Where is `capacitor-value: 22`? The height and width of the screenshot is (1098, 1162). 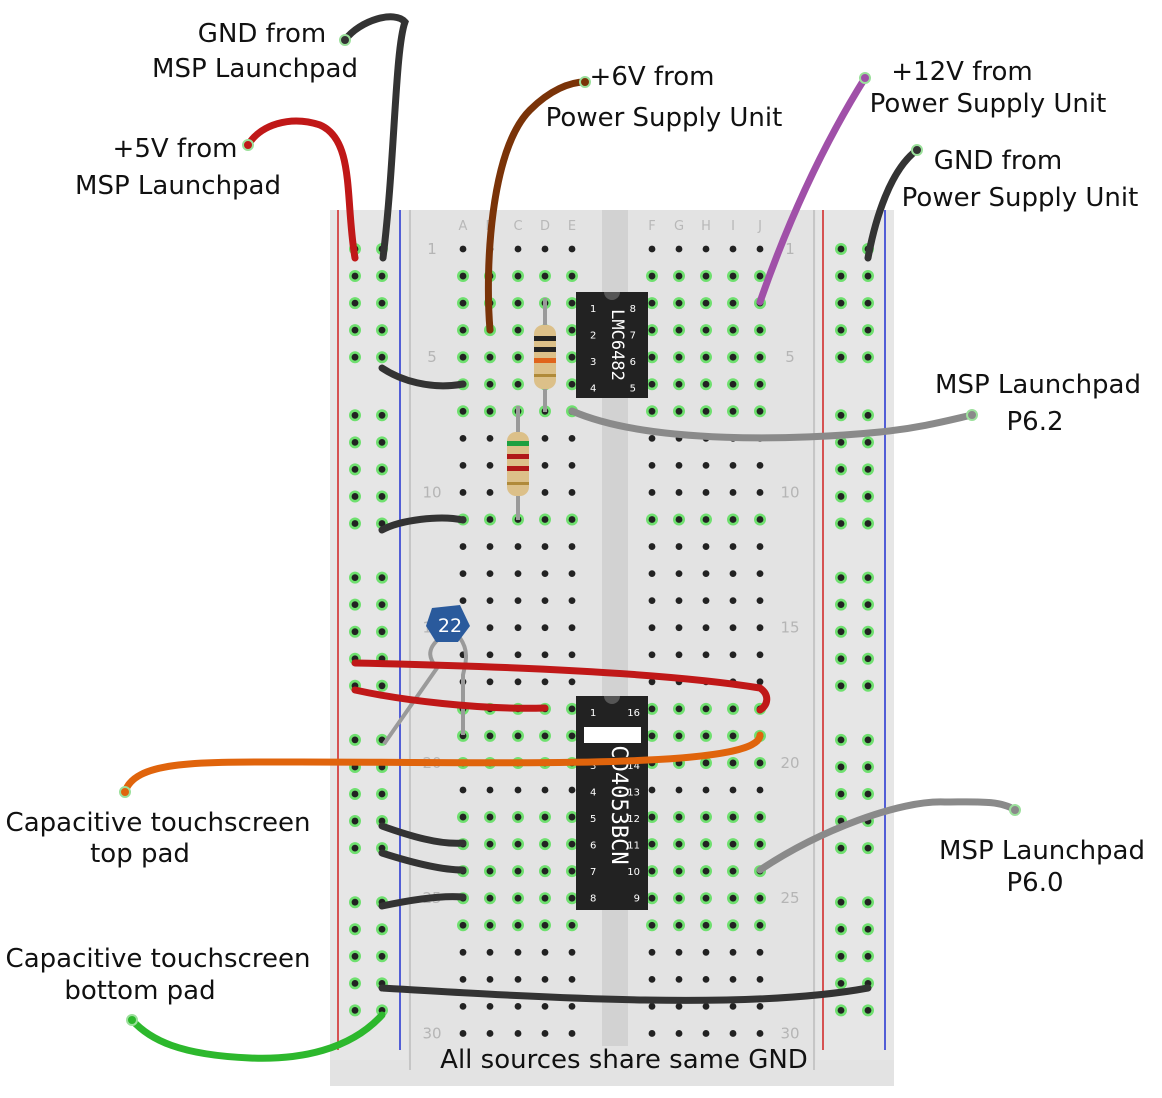
capacitor-value: 22 is located at coordinates (450, 626).